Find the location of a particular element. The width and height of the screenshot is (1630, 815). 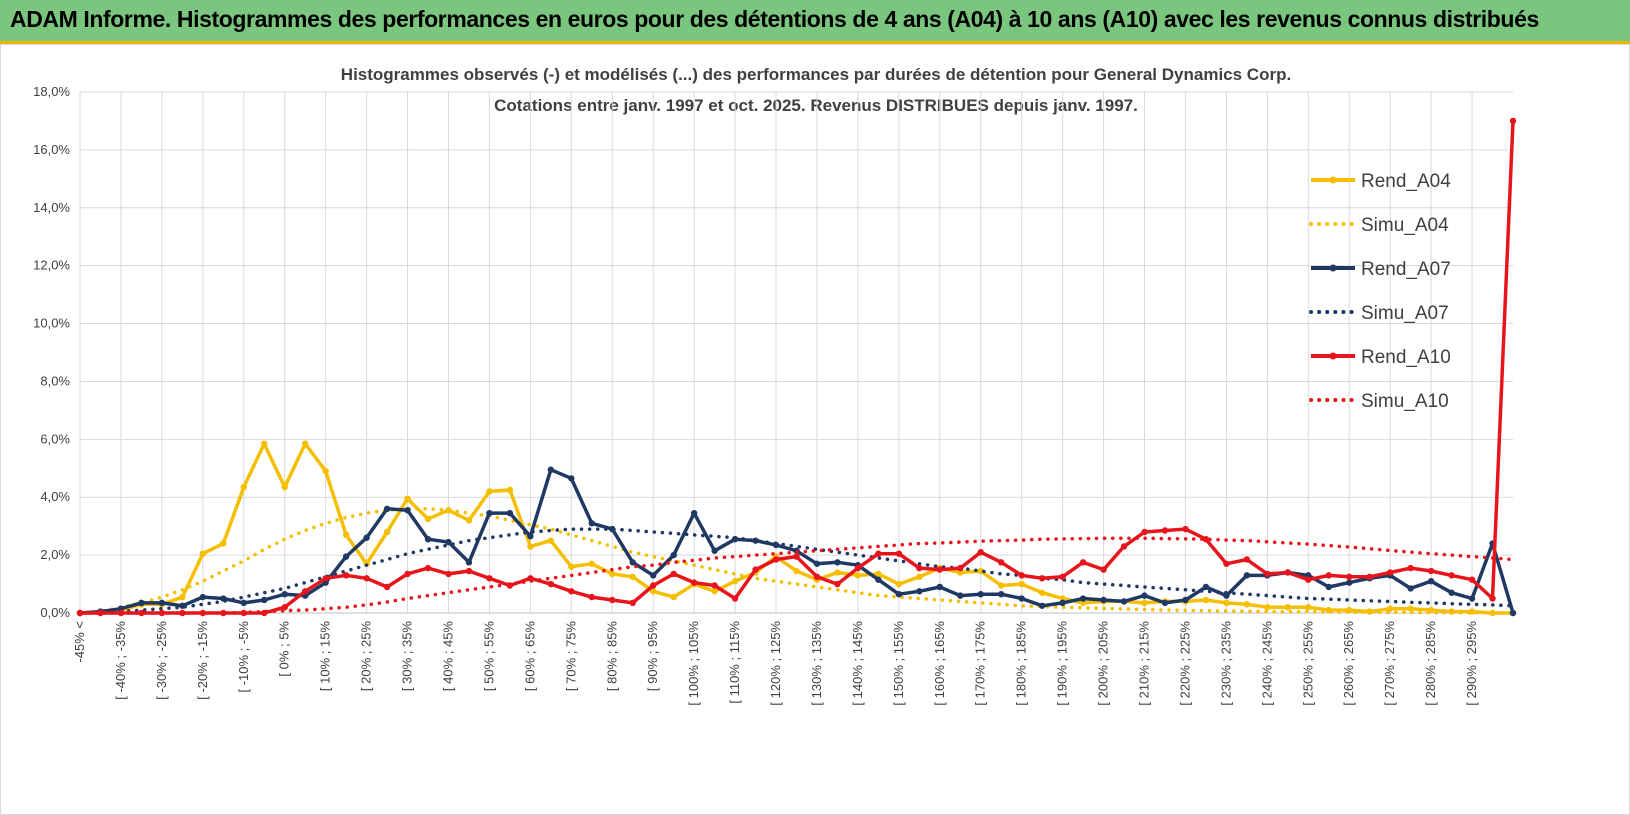

legend-label-simu-a04: Simu_A04 is located at coordinates (1405, 225).